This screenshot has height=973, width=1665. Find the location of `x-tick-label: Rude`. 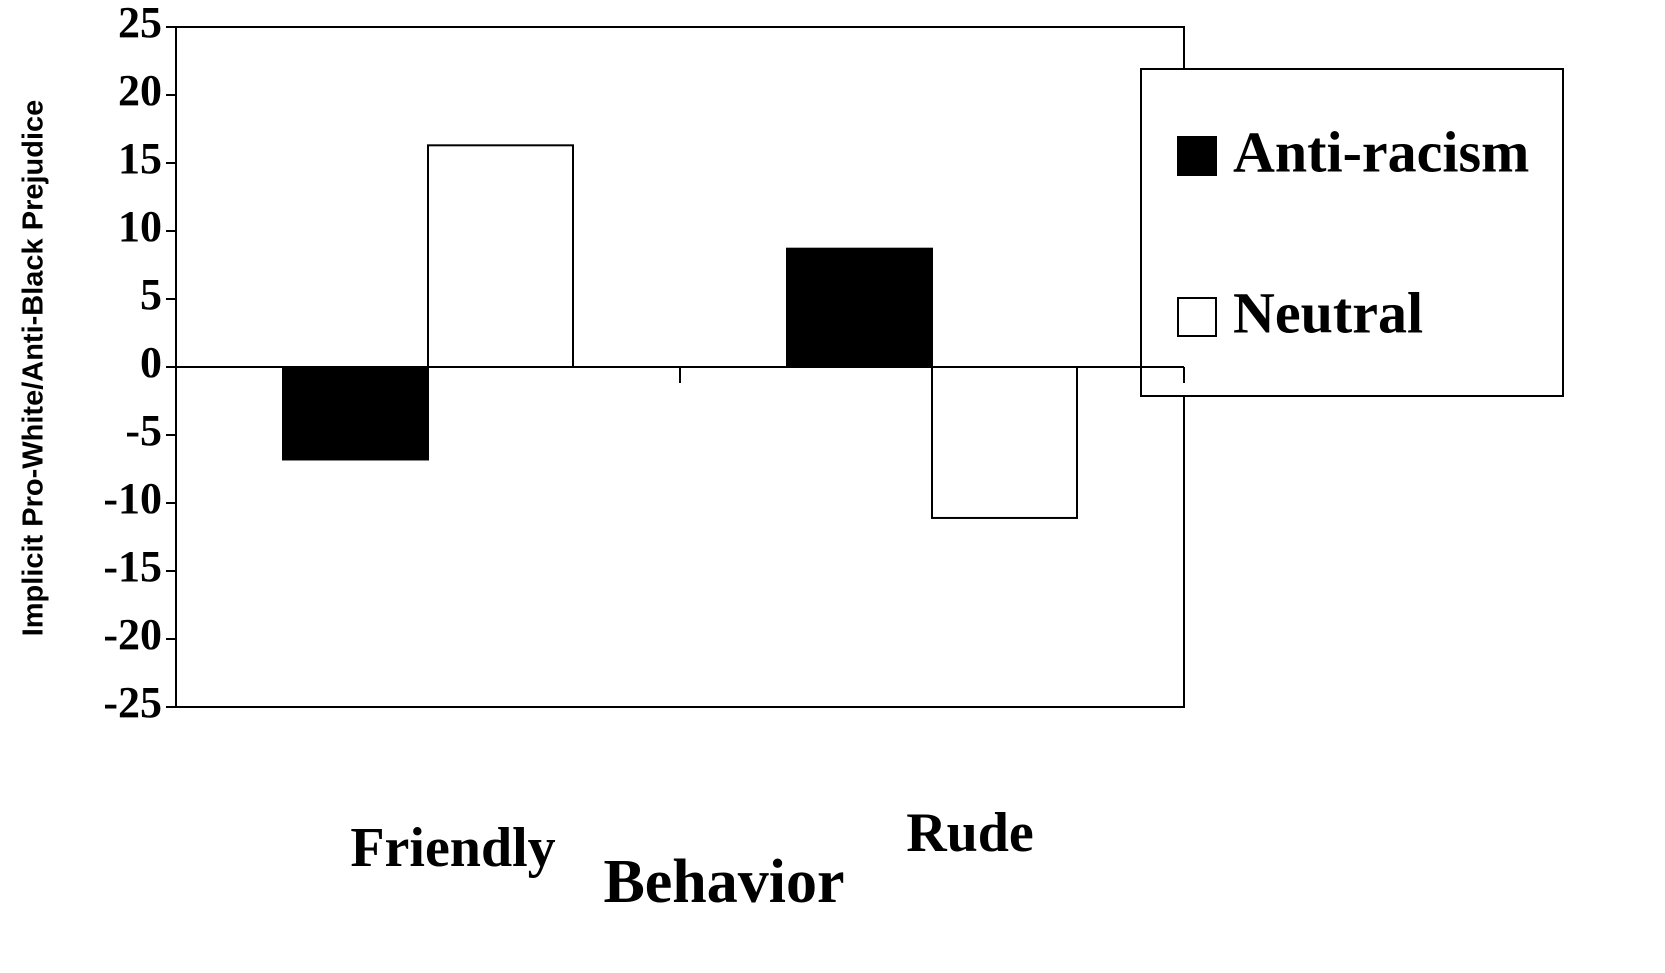

x-tick-label: Rude is located at coordinates (970, 833).